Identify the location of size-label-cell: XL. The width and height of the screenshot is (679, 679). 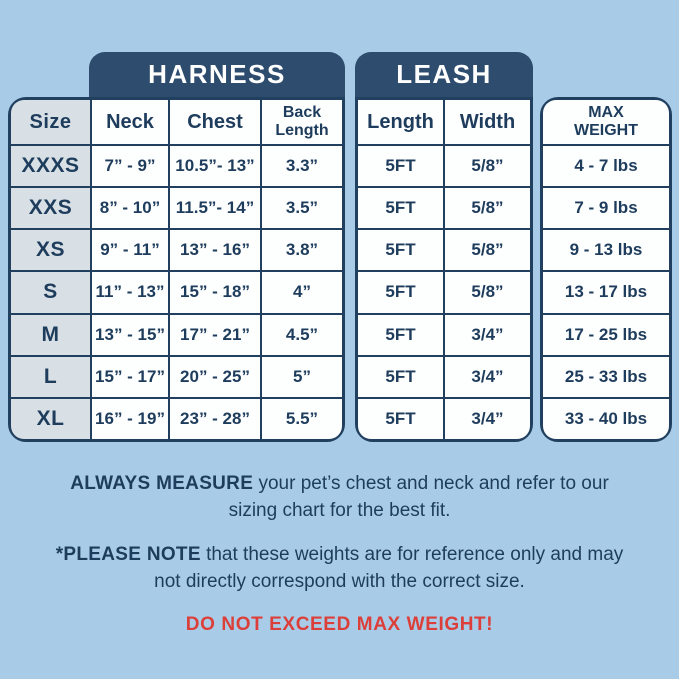
(50, 418).